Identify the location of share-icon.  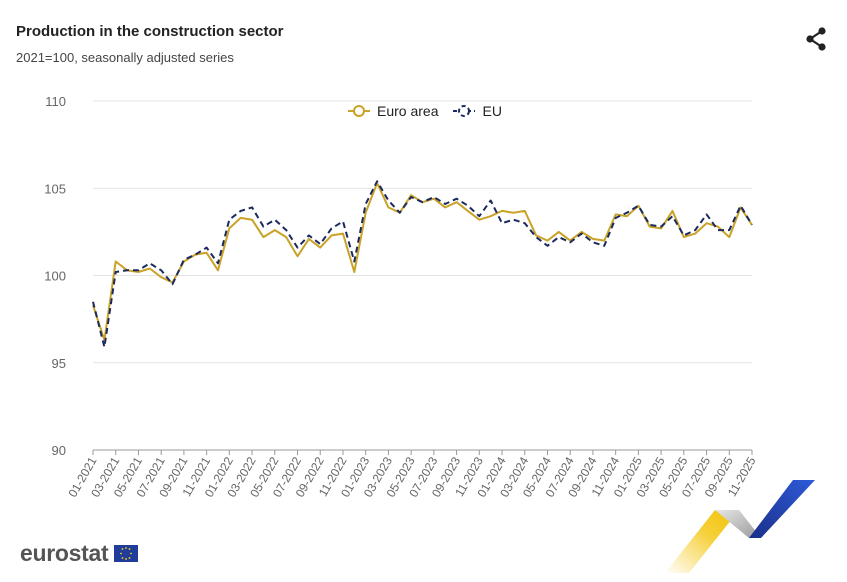
(816, 39).